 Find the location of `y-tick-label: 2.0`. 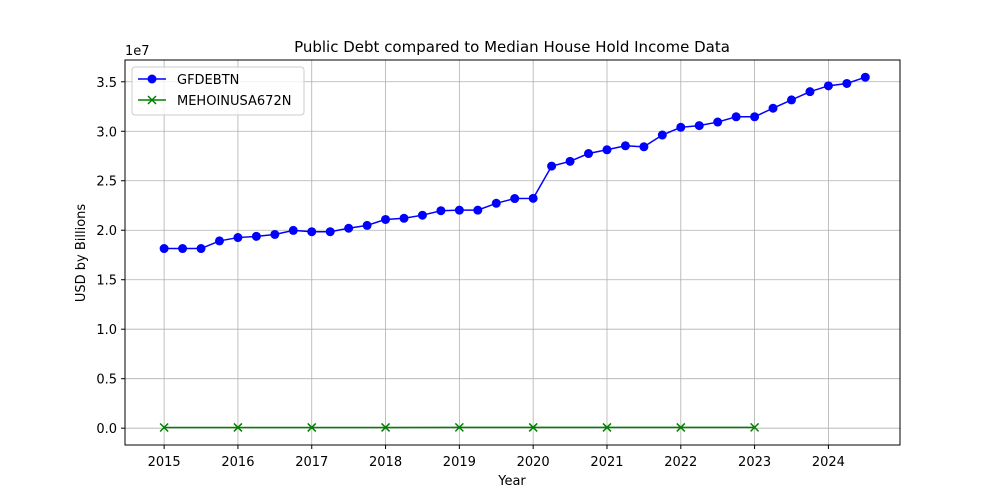

y-tick-label: 2.0 is located at coordinates (106, 231).